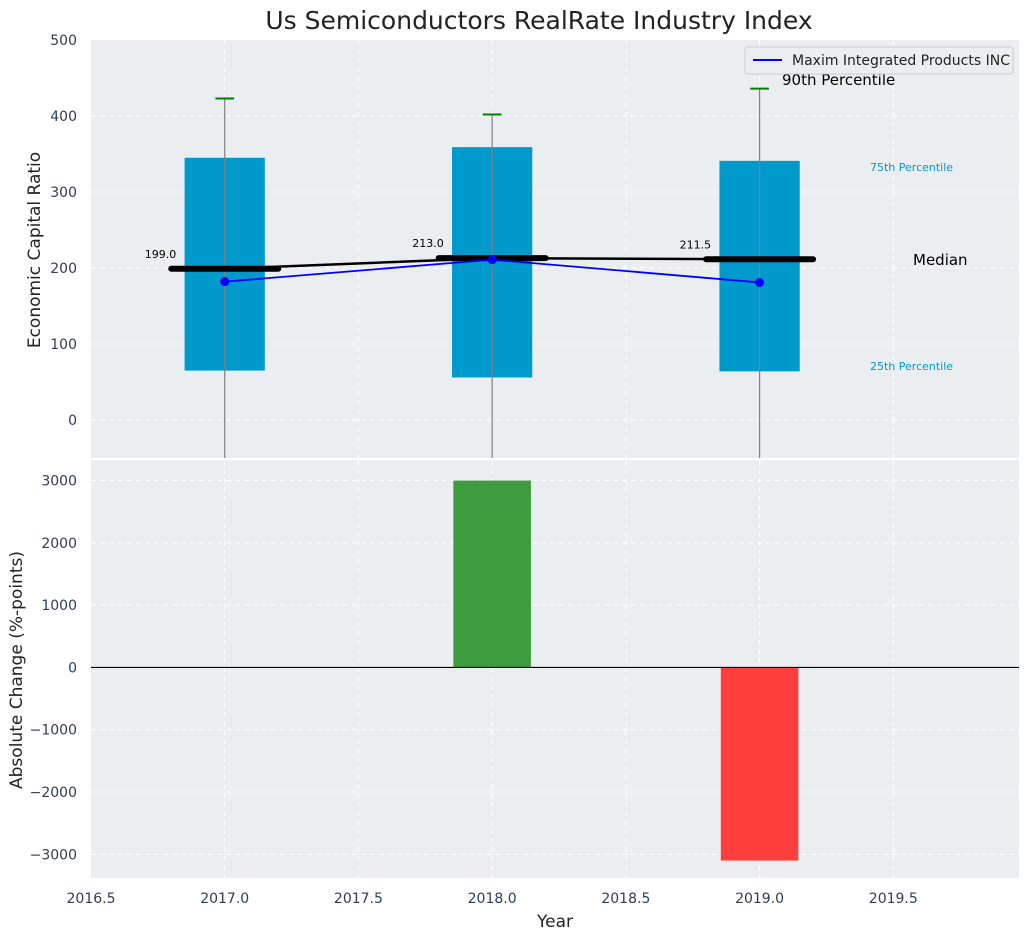 This screenshot has height=944, width=1029. What do you see at coordinates (63, 117) in the screenshot?
I see `top-y-tick-label: 400` at bounding box center [63, 117].